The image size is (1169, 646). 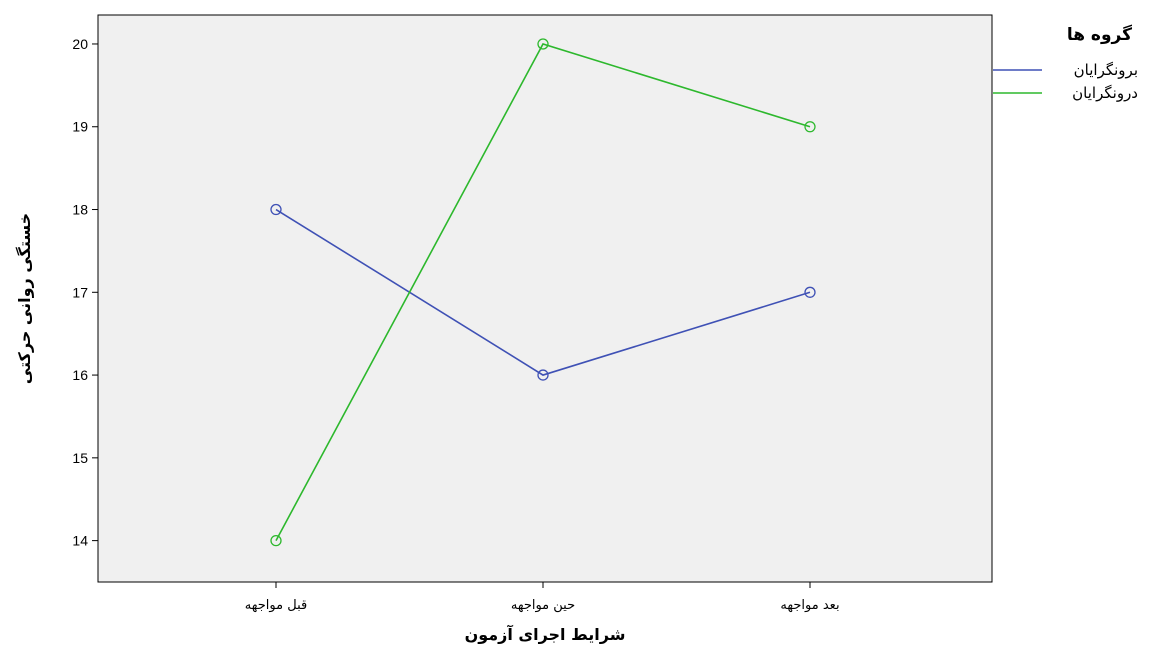 I want to click on y-axis-title: خستگی روانی حرکتی, so click(x=24, y=298).